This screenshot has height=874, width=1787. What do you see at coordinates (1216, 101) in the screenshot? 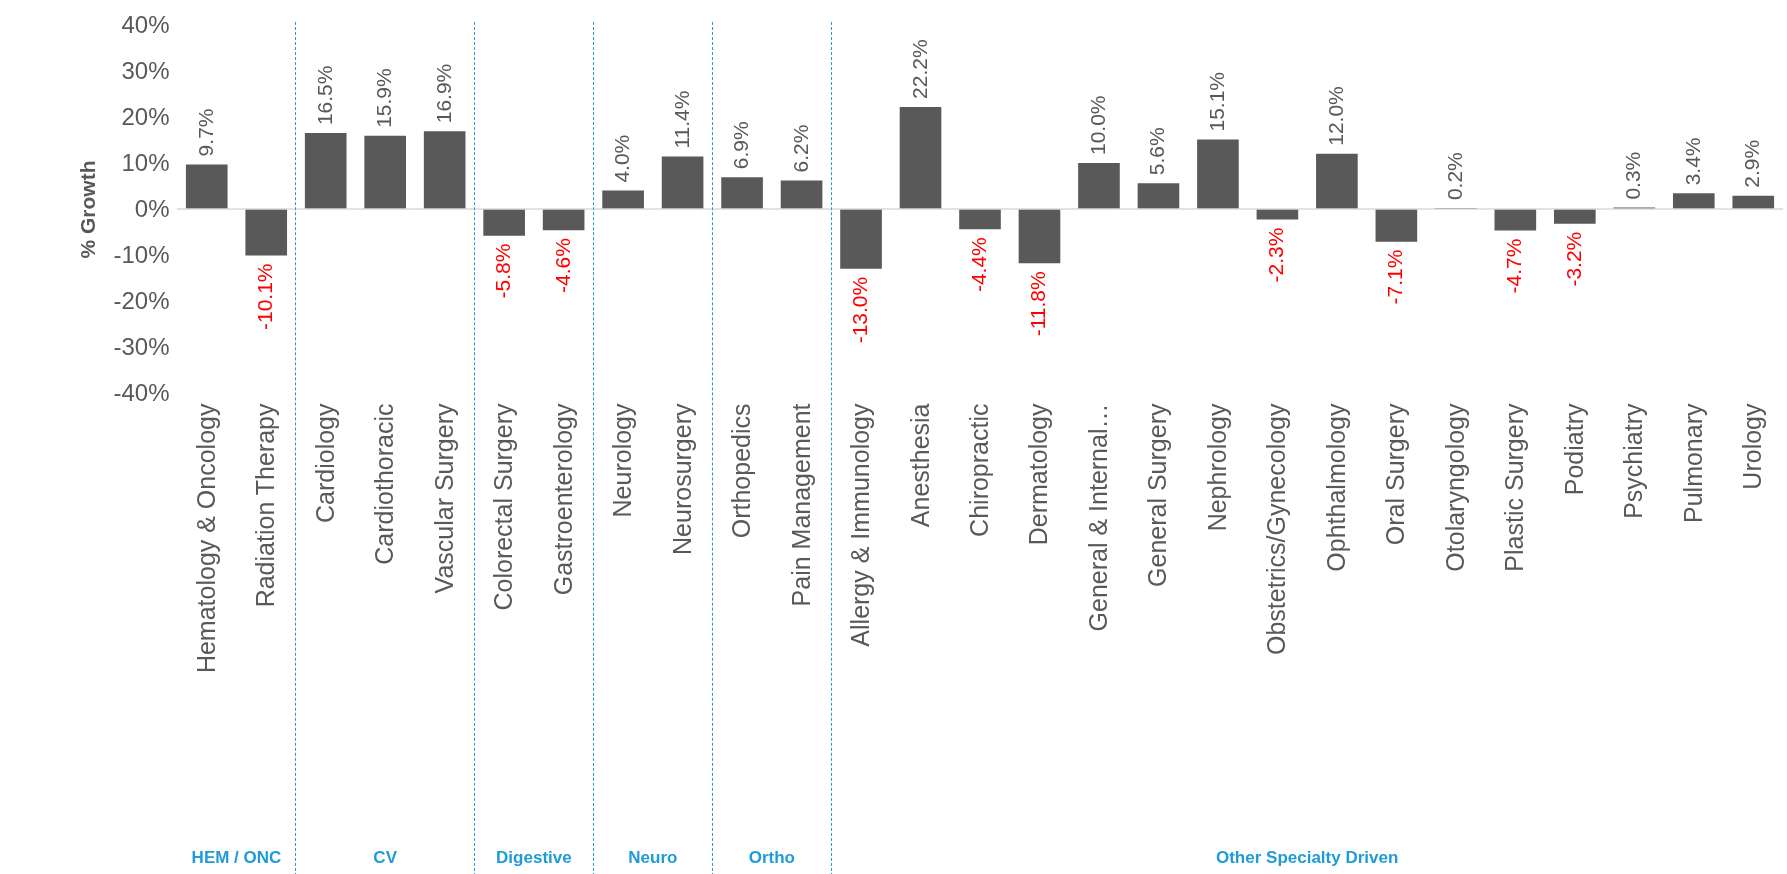
I see `data-label: 15.1%` at bounding box center [1216, 101].